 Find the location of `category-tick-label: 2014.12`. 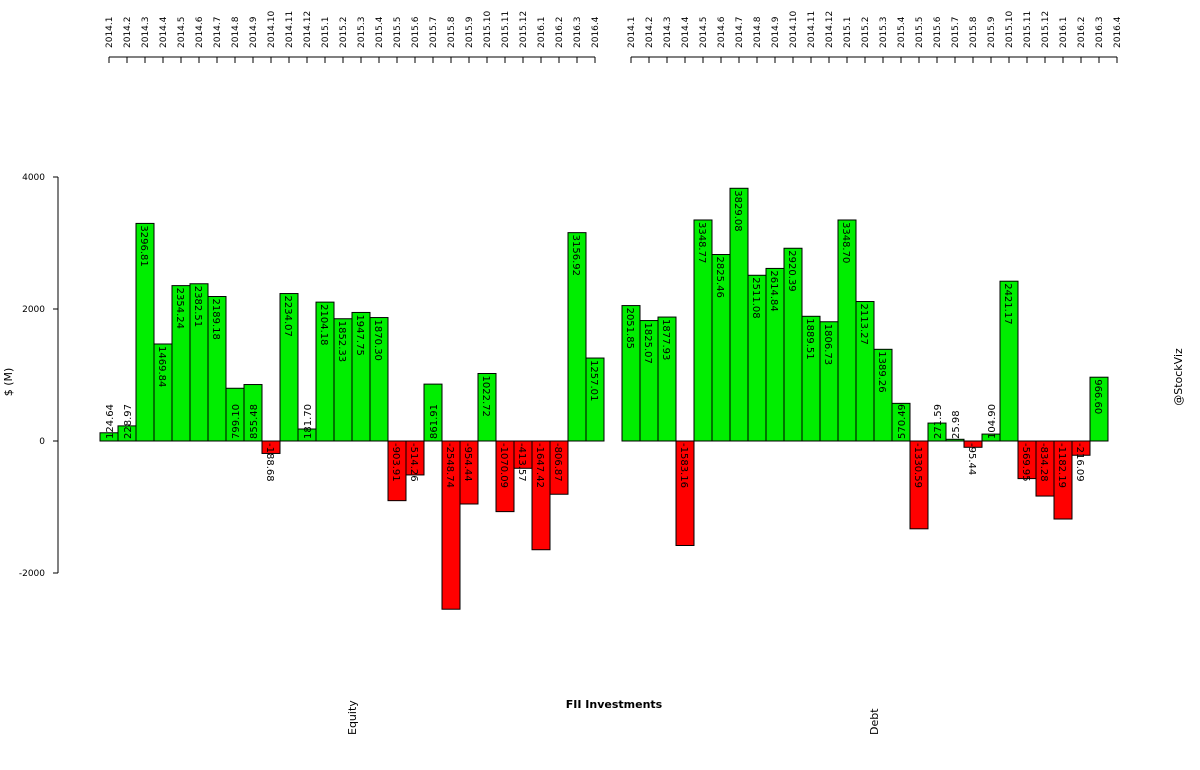

category-tick-label: 2014.12 is located at coordinates (830, 29).